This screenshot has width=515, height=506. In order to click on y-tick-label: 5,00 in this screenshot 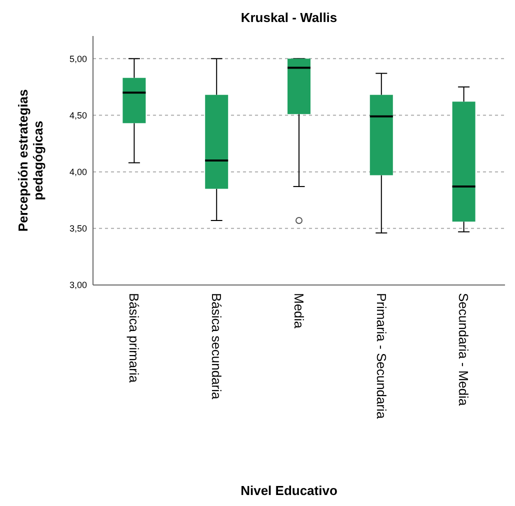, I will do `click(78, 59)`.